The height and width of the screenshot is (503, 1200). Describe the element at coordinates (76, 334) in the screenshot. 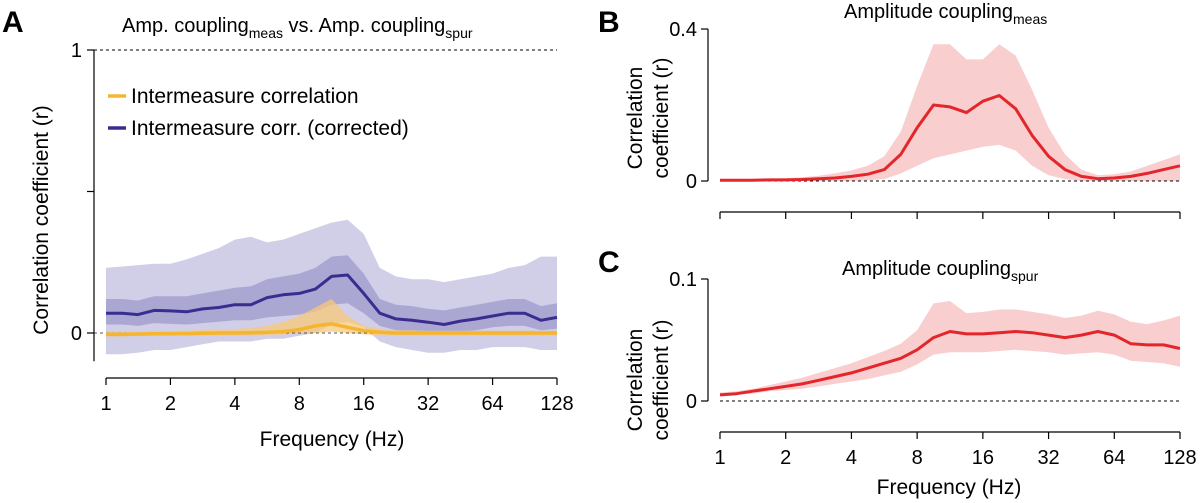

I see `panel-a-y-tick-label: 0` at that location.